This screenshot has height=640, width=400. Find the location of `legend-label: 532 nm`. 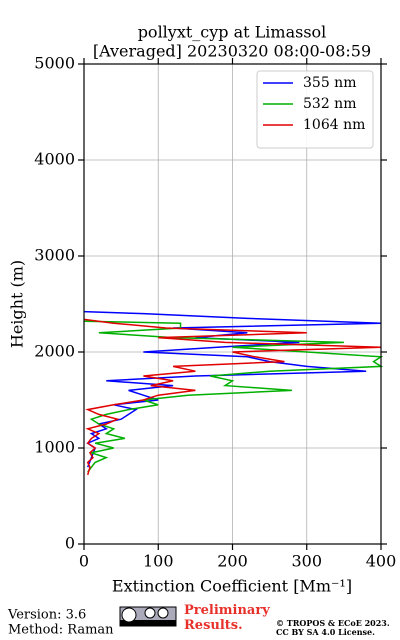

legend-label: 532 nm is located at coordinates (329, 104).